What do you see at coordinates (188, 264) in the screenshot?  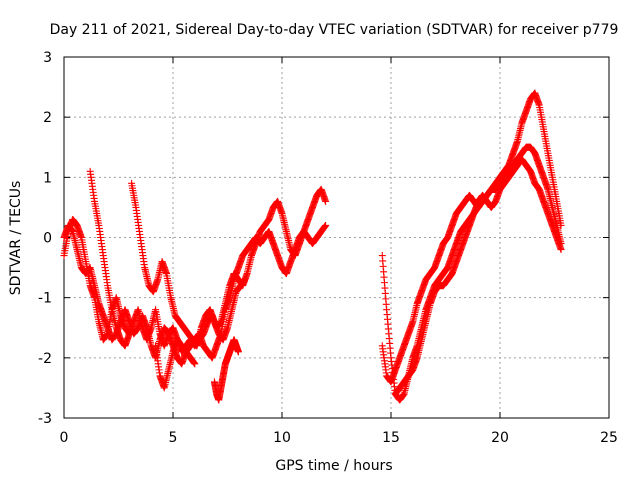 I see `series-arc-D` at bounding box center [188, 264].